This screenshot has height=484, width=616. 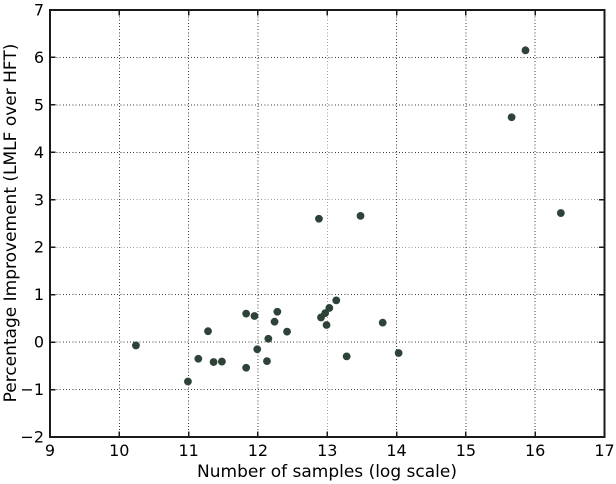 What do you see at coordinates (39, 57) in the screenshot?
I see `y-tick-label: 6` at bounding box center [39, 57].